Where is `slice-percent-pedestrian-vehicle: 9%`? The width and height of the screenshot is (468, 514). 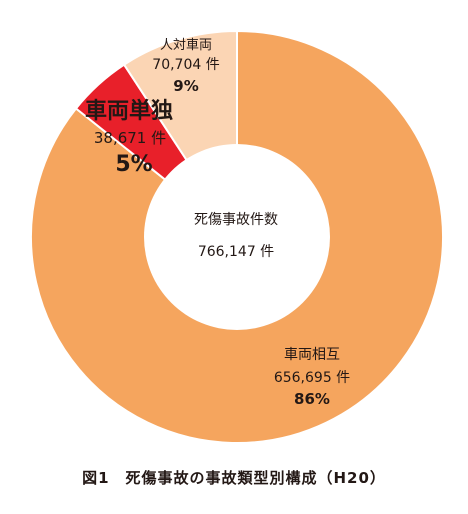
slice-percent-pedestrian-vehicle: 9% is located at coordinates (185, 86).